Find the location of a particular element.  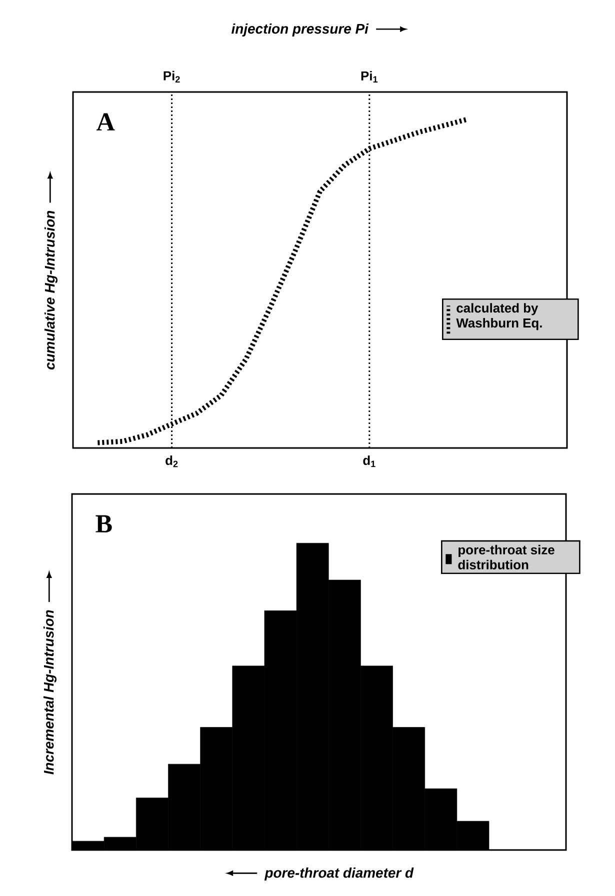

x-tick-label: d$_{2}$ is located at coordinates (172, 462).